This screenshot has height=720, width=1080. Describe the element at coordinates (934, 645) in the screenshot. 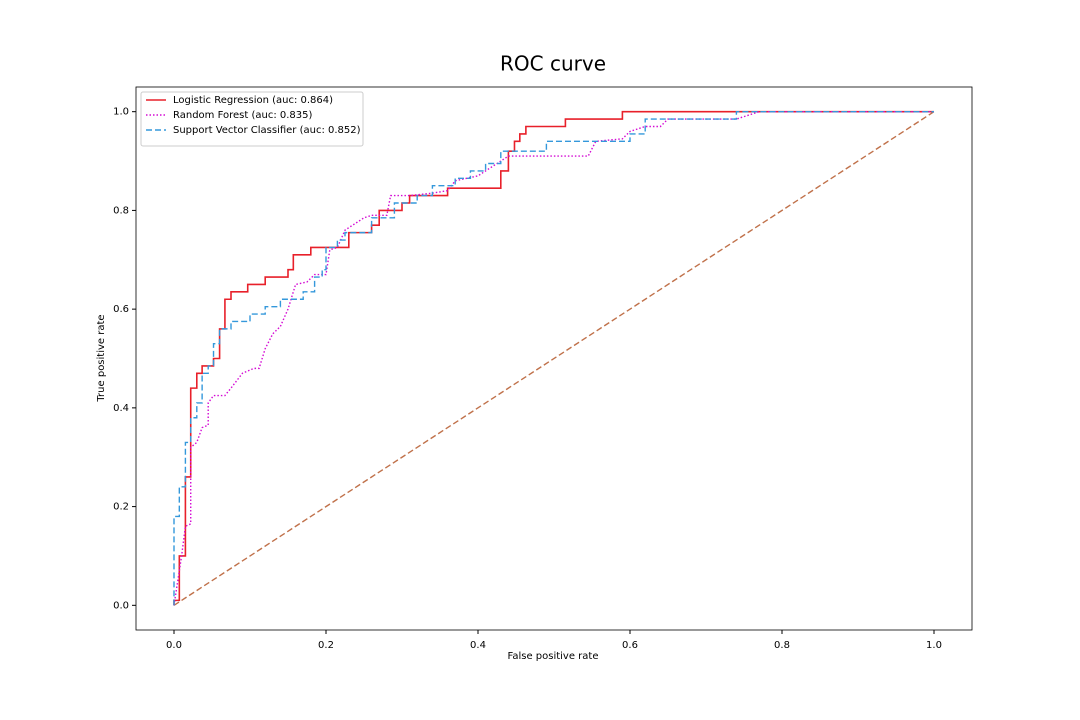

I see `x-tick-label: 1.0` at that location.